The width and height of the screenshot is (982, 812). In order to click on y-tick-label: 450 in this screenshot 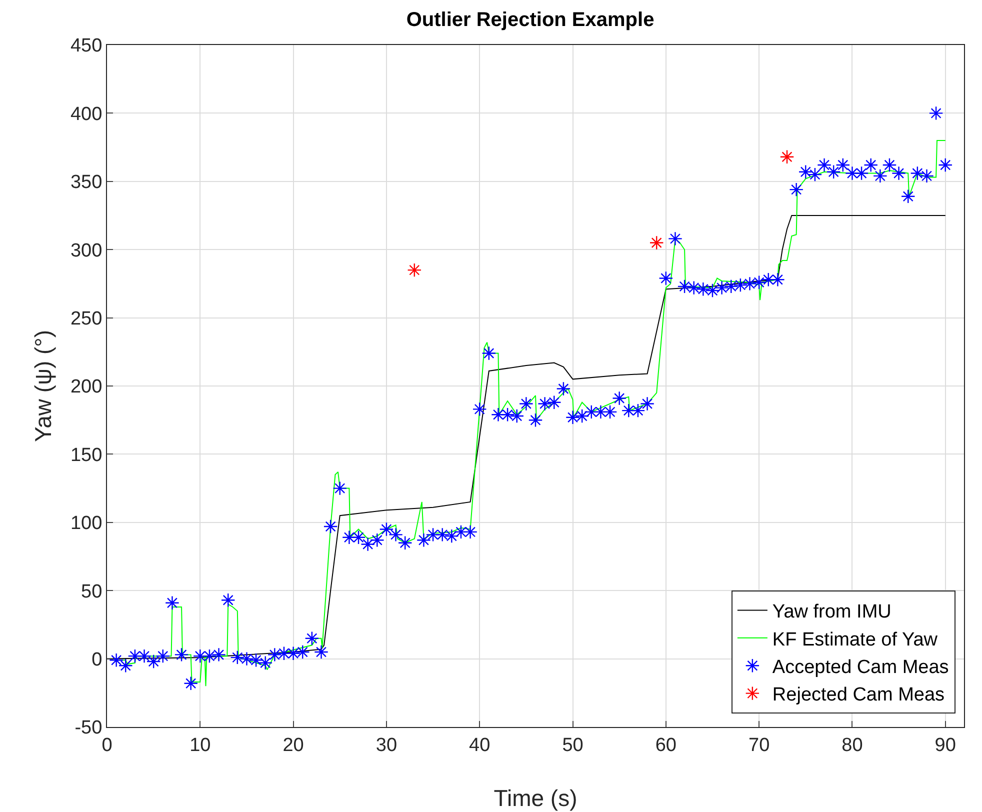, I will do `click(86, 46)`.